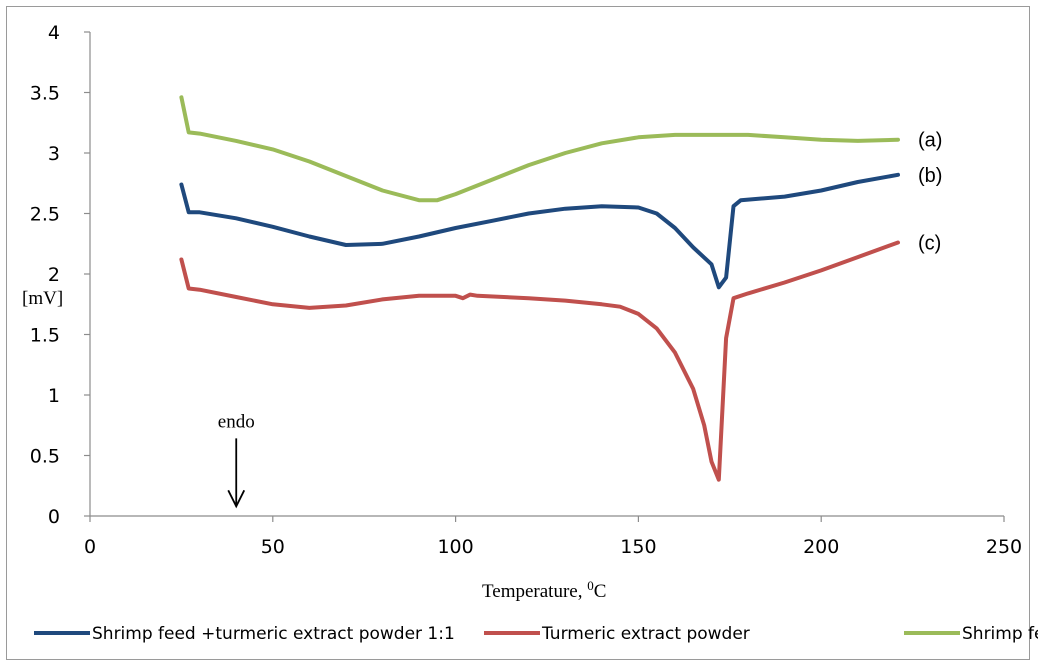 Image resolution: width=1038 pixels, height=668 pixels. Describe the element at coordinates (929, 244) in the screenshot. I see `curve-label: (c)` at that location.